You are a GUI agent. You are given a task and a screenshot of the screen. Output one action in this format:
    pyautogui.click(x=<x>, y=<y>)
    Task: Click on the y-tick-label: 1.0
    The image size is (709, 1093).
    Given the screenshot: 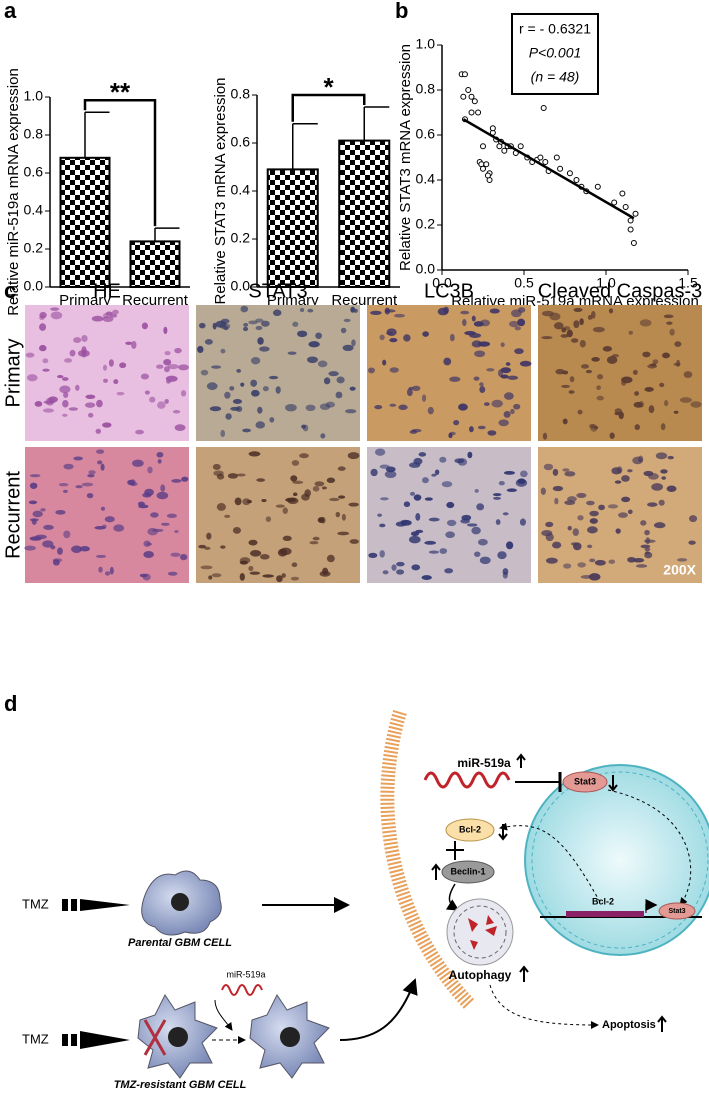 What is the action you would take?
    pyautogui.click(x=34, y=96)
    